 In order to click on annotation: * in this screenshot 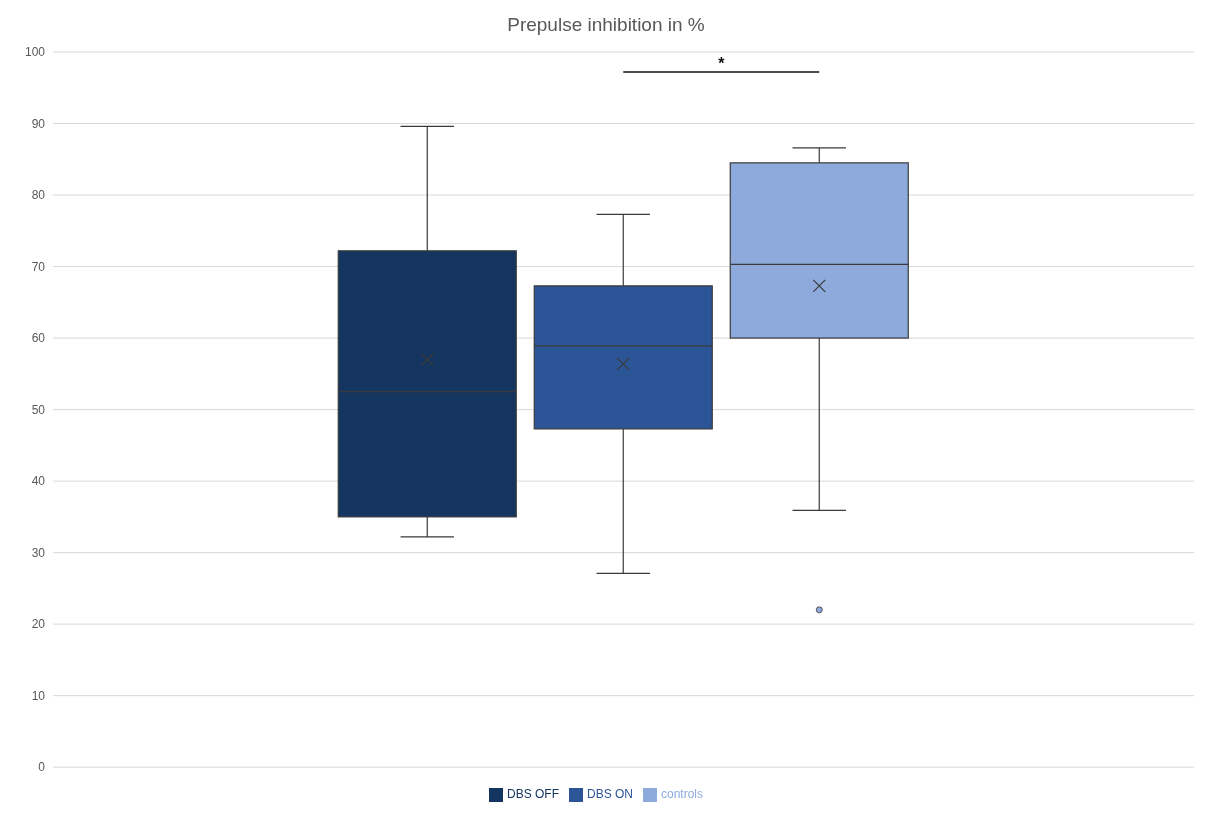, I will do `click(722, 63)`.